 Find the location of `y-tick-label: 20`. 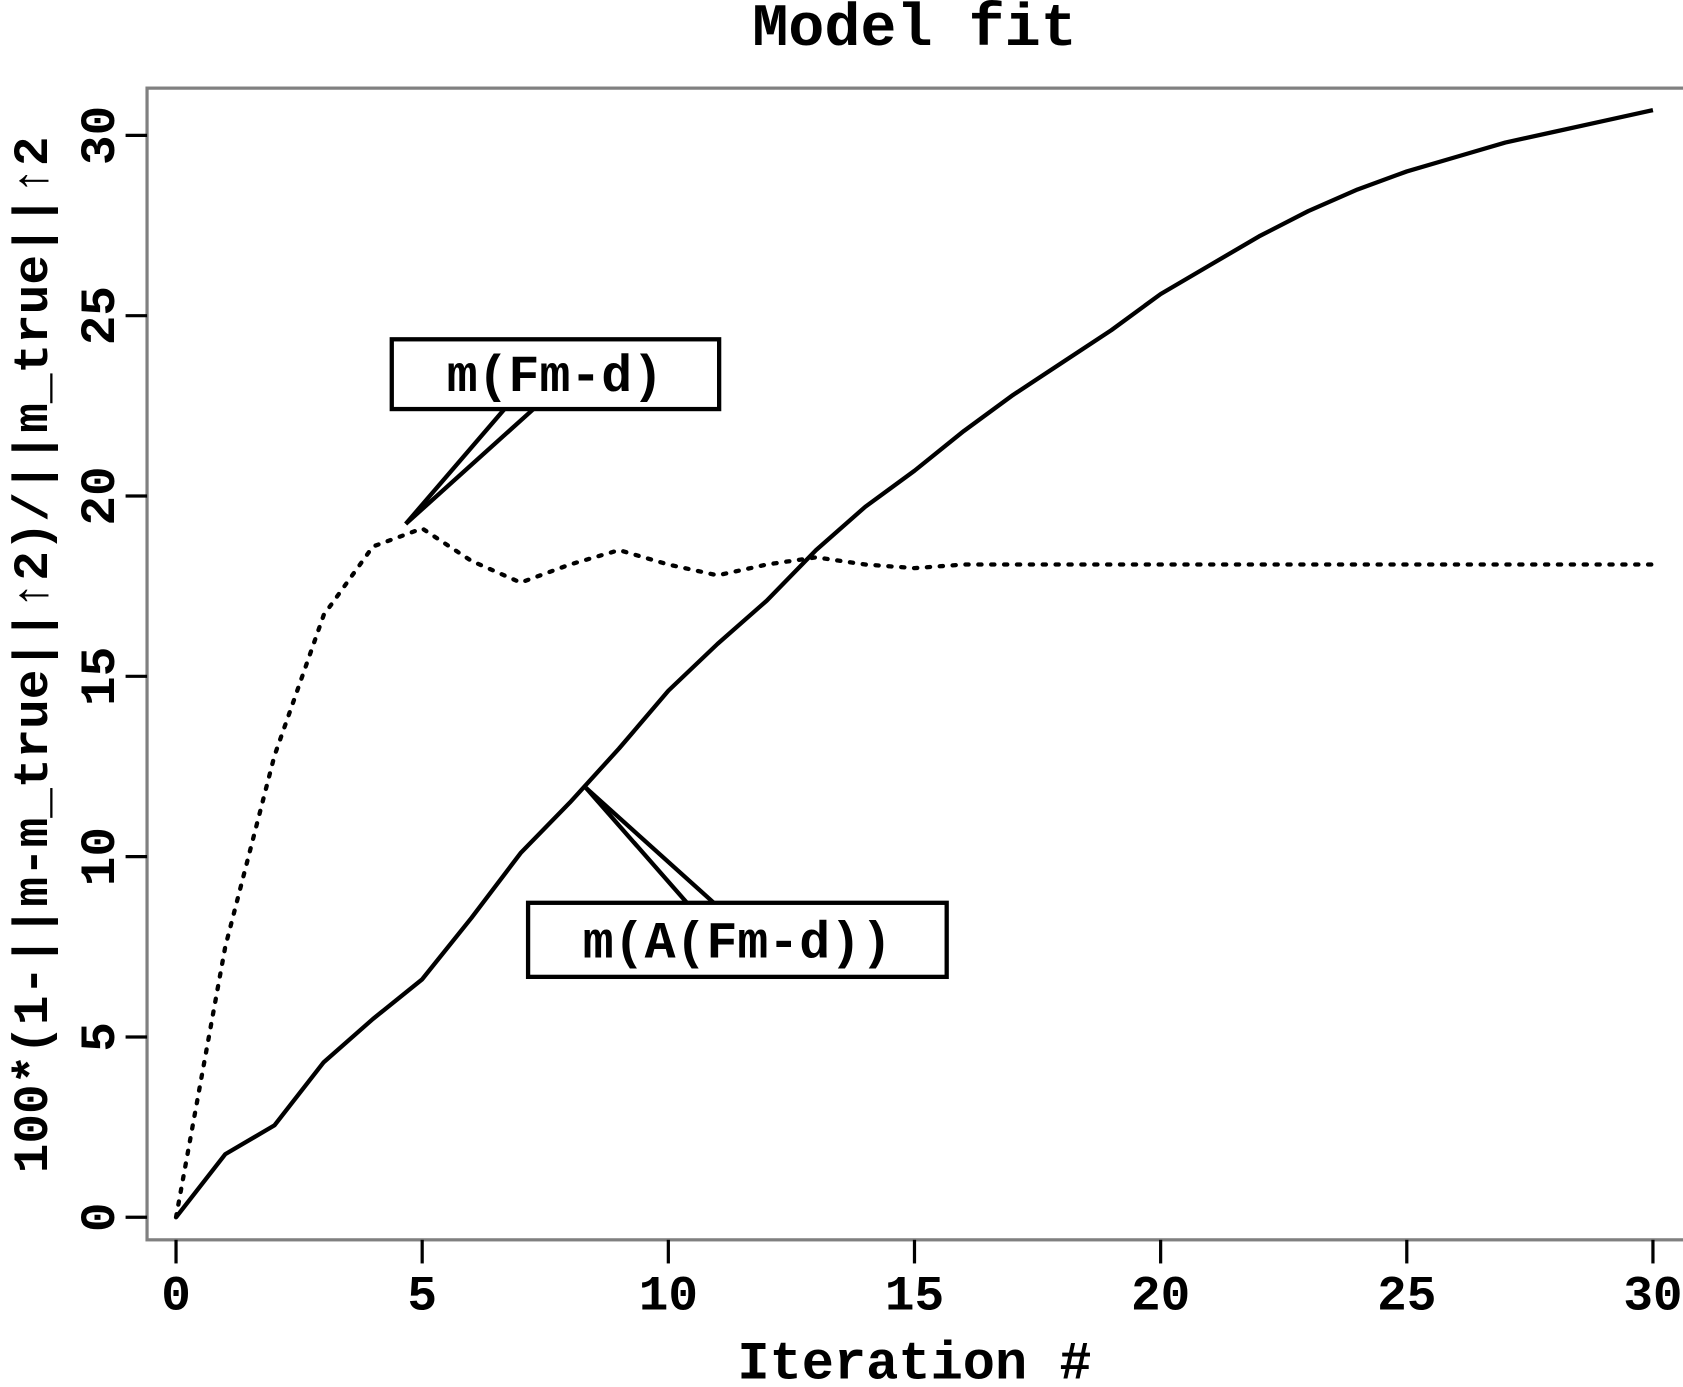

y-tick-label: 20 is located at coordinates (101, 495).